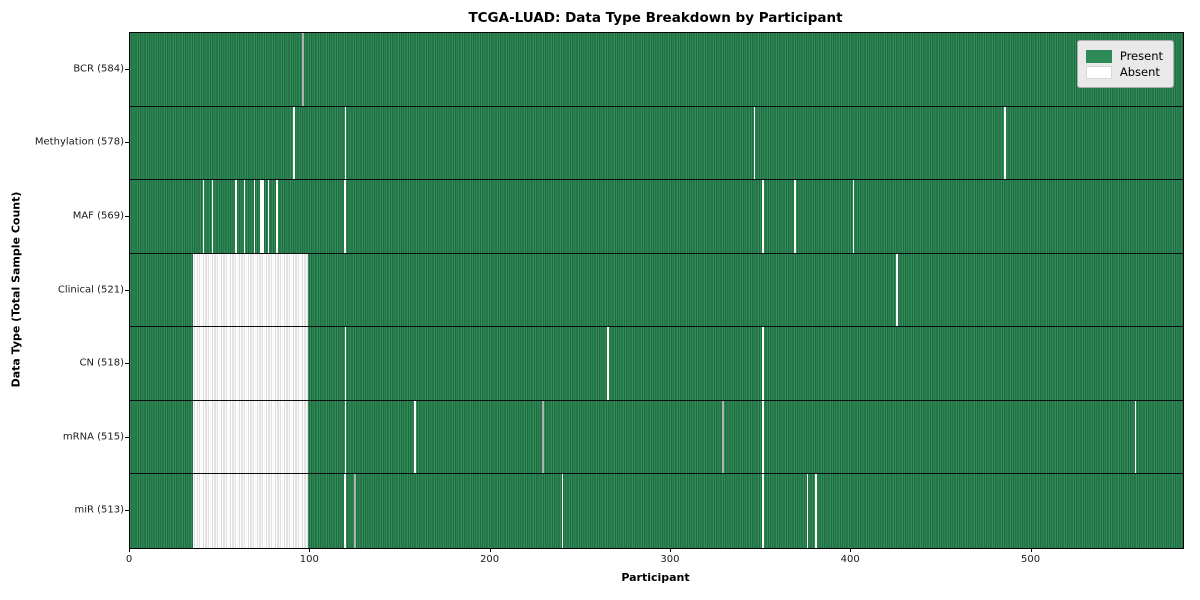 This screenshot has height=600, width=1200. I want to click on heatmap-row-clinical, so click(656, 290).